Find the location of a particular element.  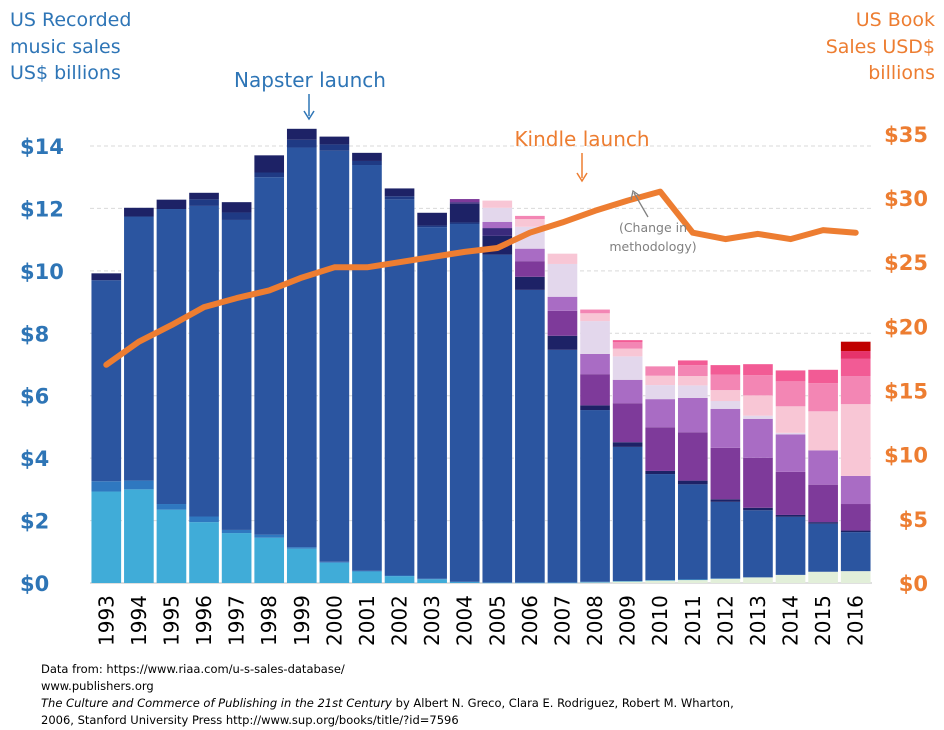

methodology-arrow-head is located at coordinates (635, 195).